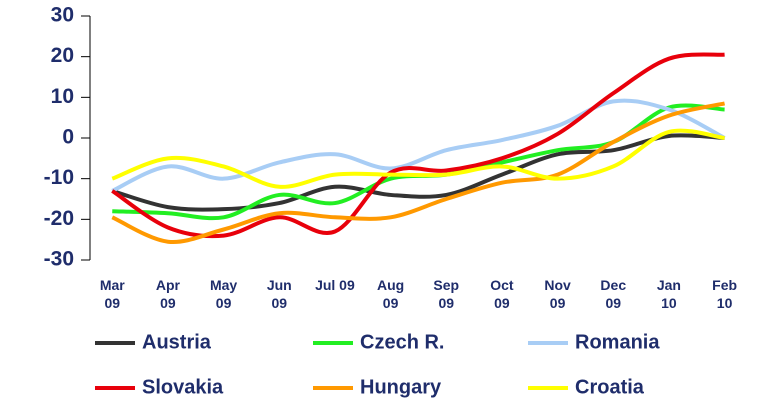  I want to click on x-tick-label: Jun 09, so click(279, 294).